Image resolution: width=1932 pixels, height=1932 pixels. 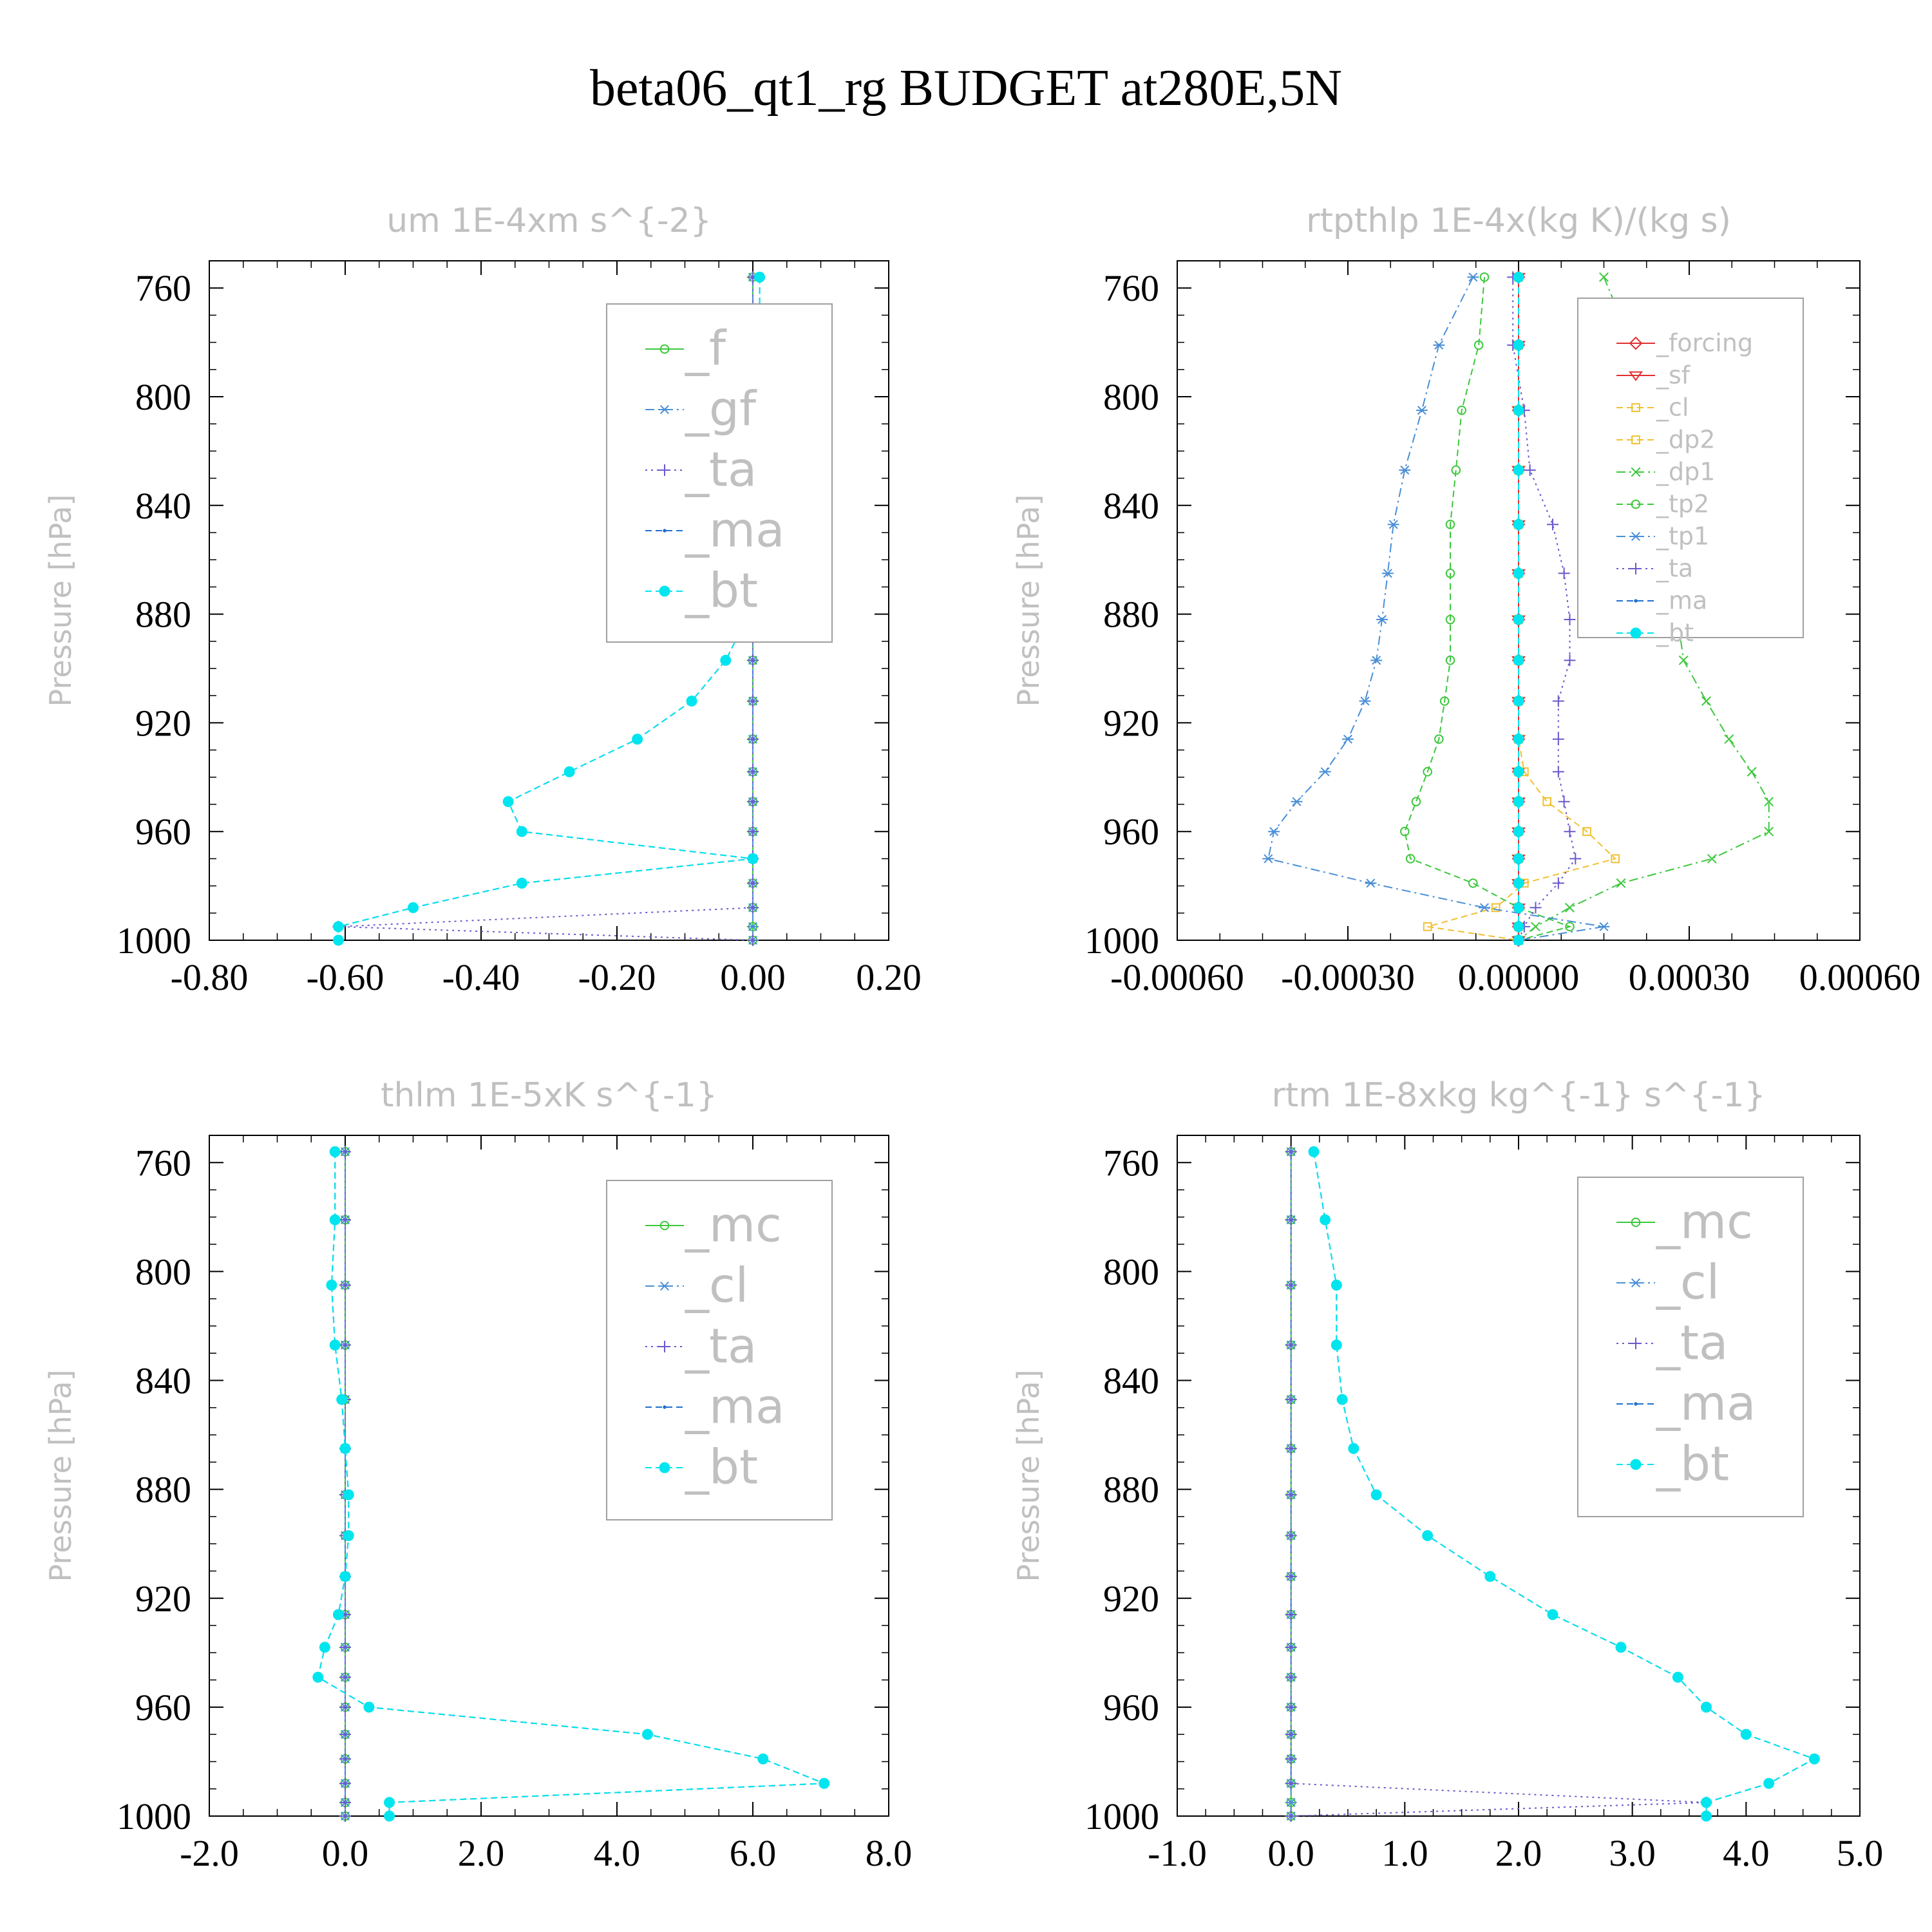 What do you see at coordinates (1675, 633) in the screenshot?
I see `legend-label: _bt` at bounding box center [1675, 633].